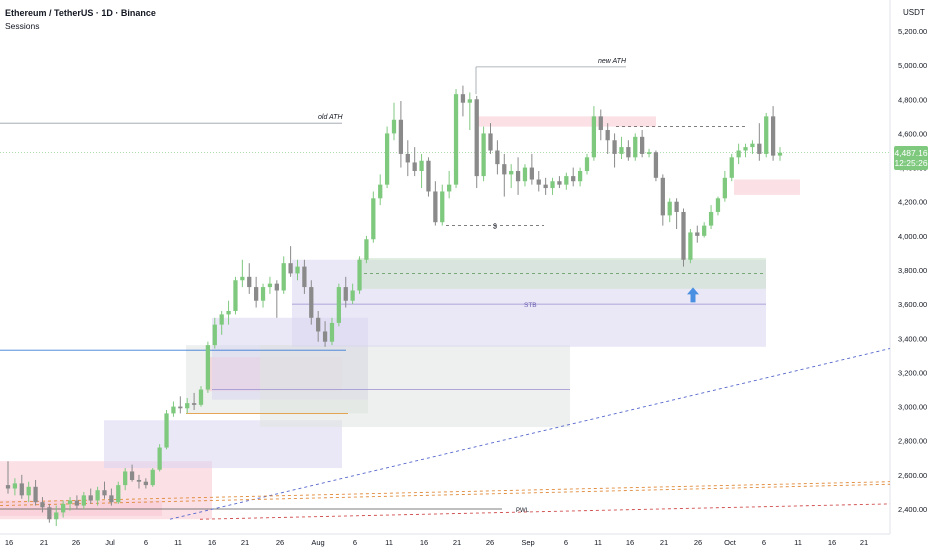 The width and height of the screenshot is (932, 550). What do you see at coordinates (545, 511) in the screenshot?
I see `red-trendline` at bounding box center [545, 511].